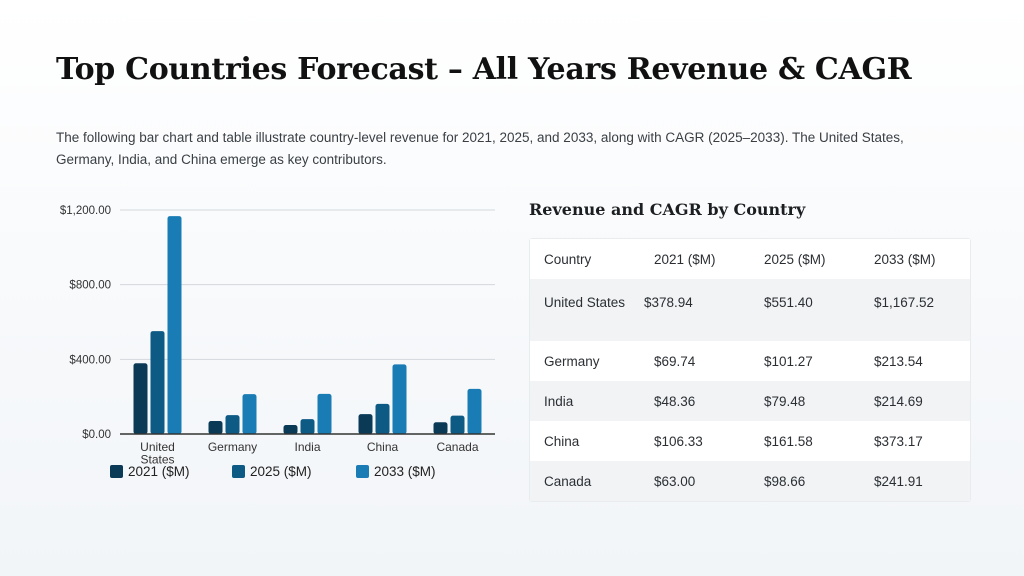 This screenshot has width=1024, height=576. What do you see at coordinates (788, 302) in the screenshot?
I see `value-cell: $551.40` at bounding box center [788, 302].